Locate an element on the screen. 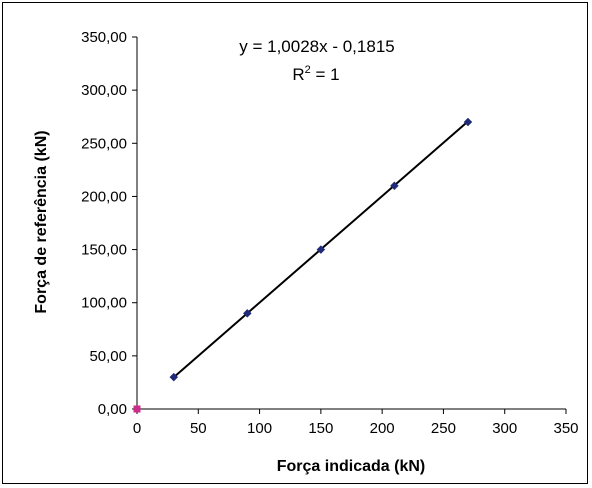  r-squared-value: = 1 is located at coordinates (325, 74).